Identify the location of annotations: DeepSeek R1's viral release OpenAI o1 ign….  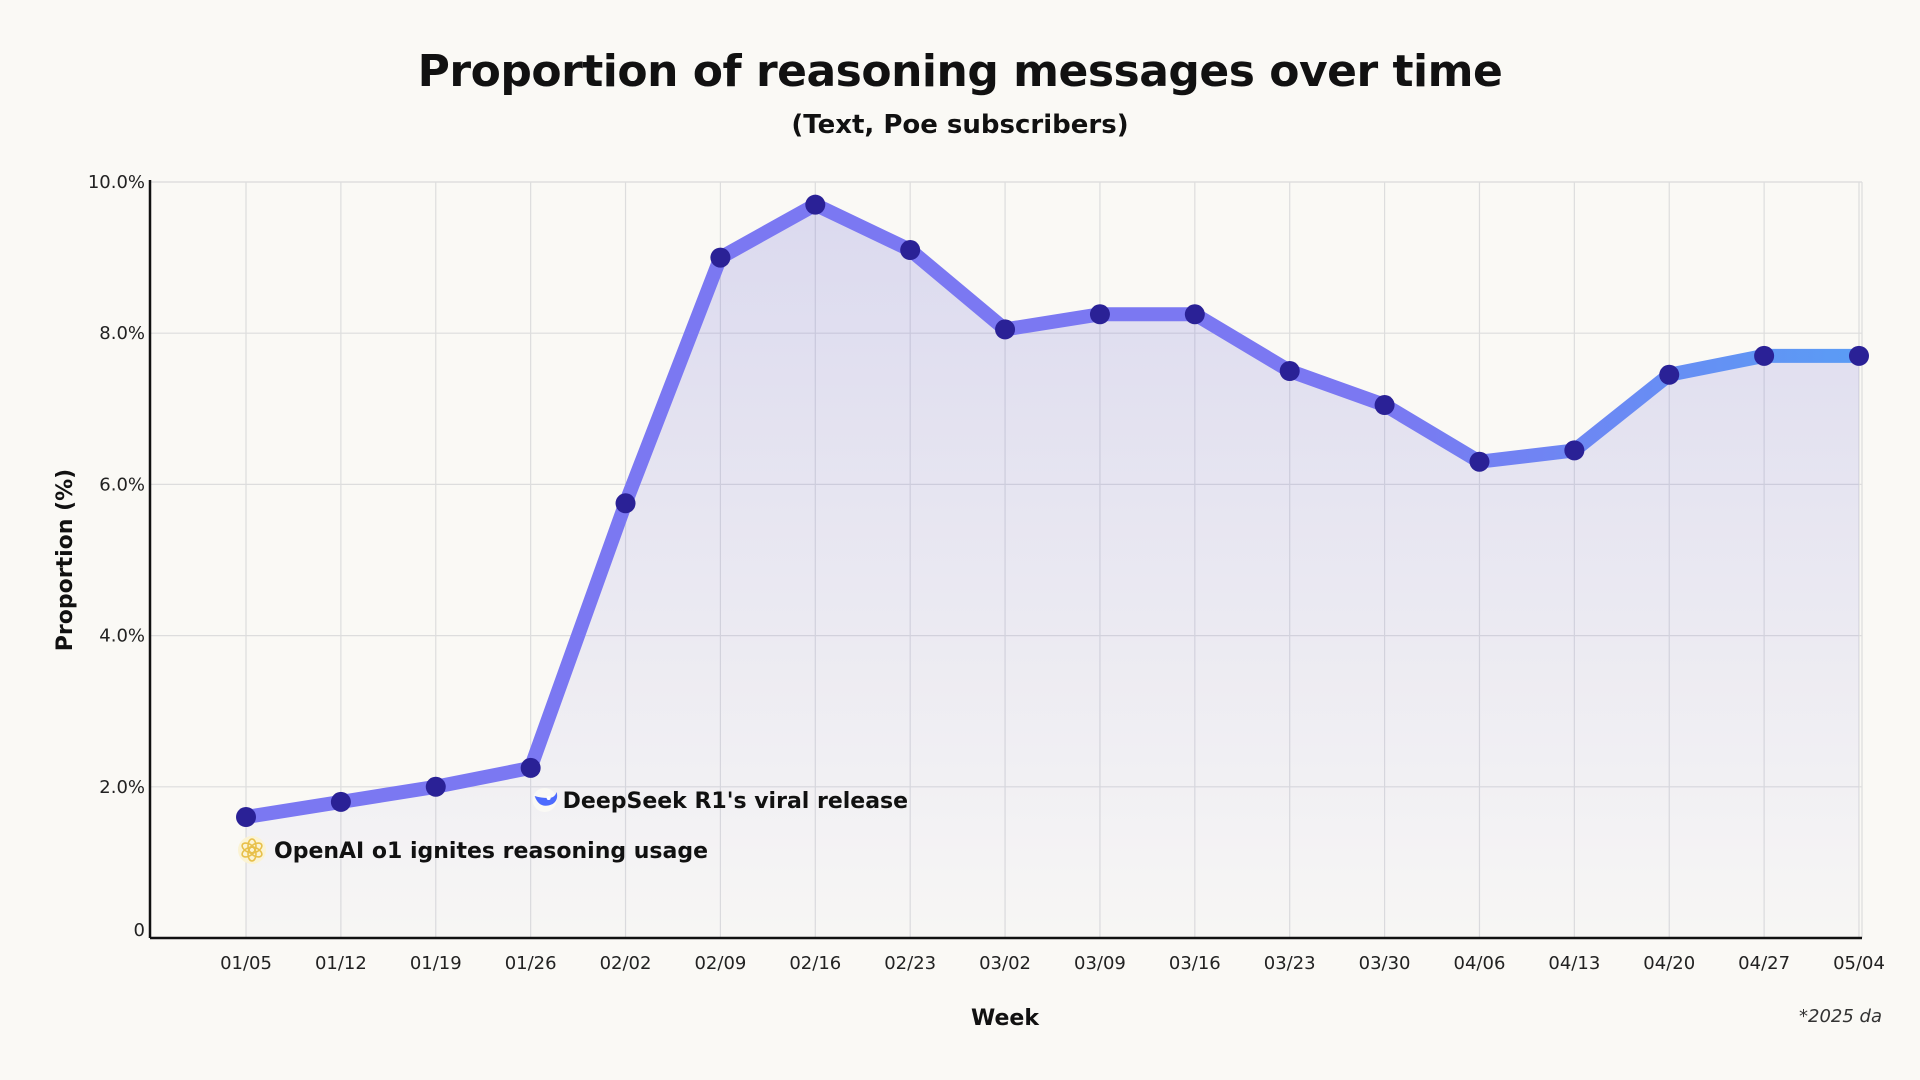
(573, 826).